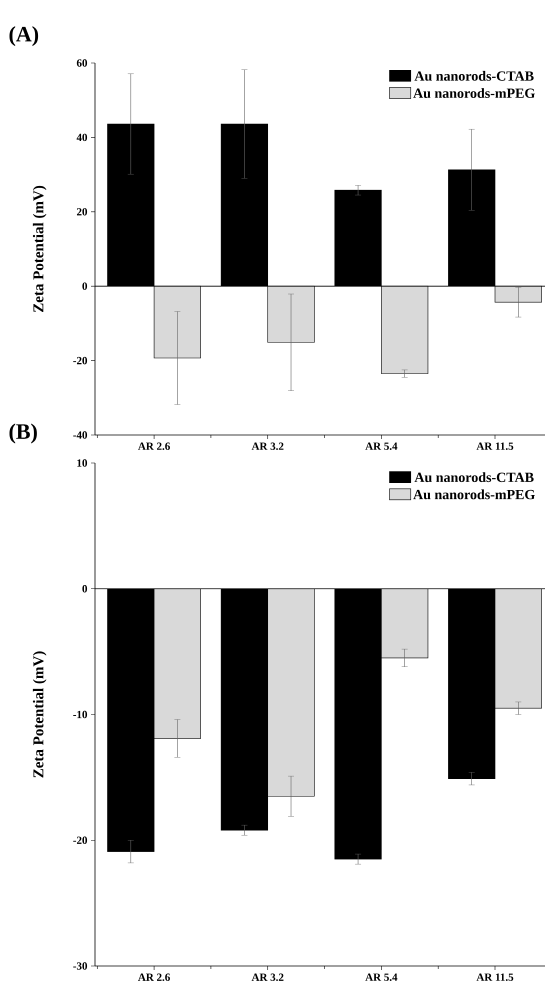 The width and height of the screenshot is (545, 982). Describe the element at coordinates (82, 463) in the screenshot. I see `y-tick-label: 10` at that location.